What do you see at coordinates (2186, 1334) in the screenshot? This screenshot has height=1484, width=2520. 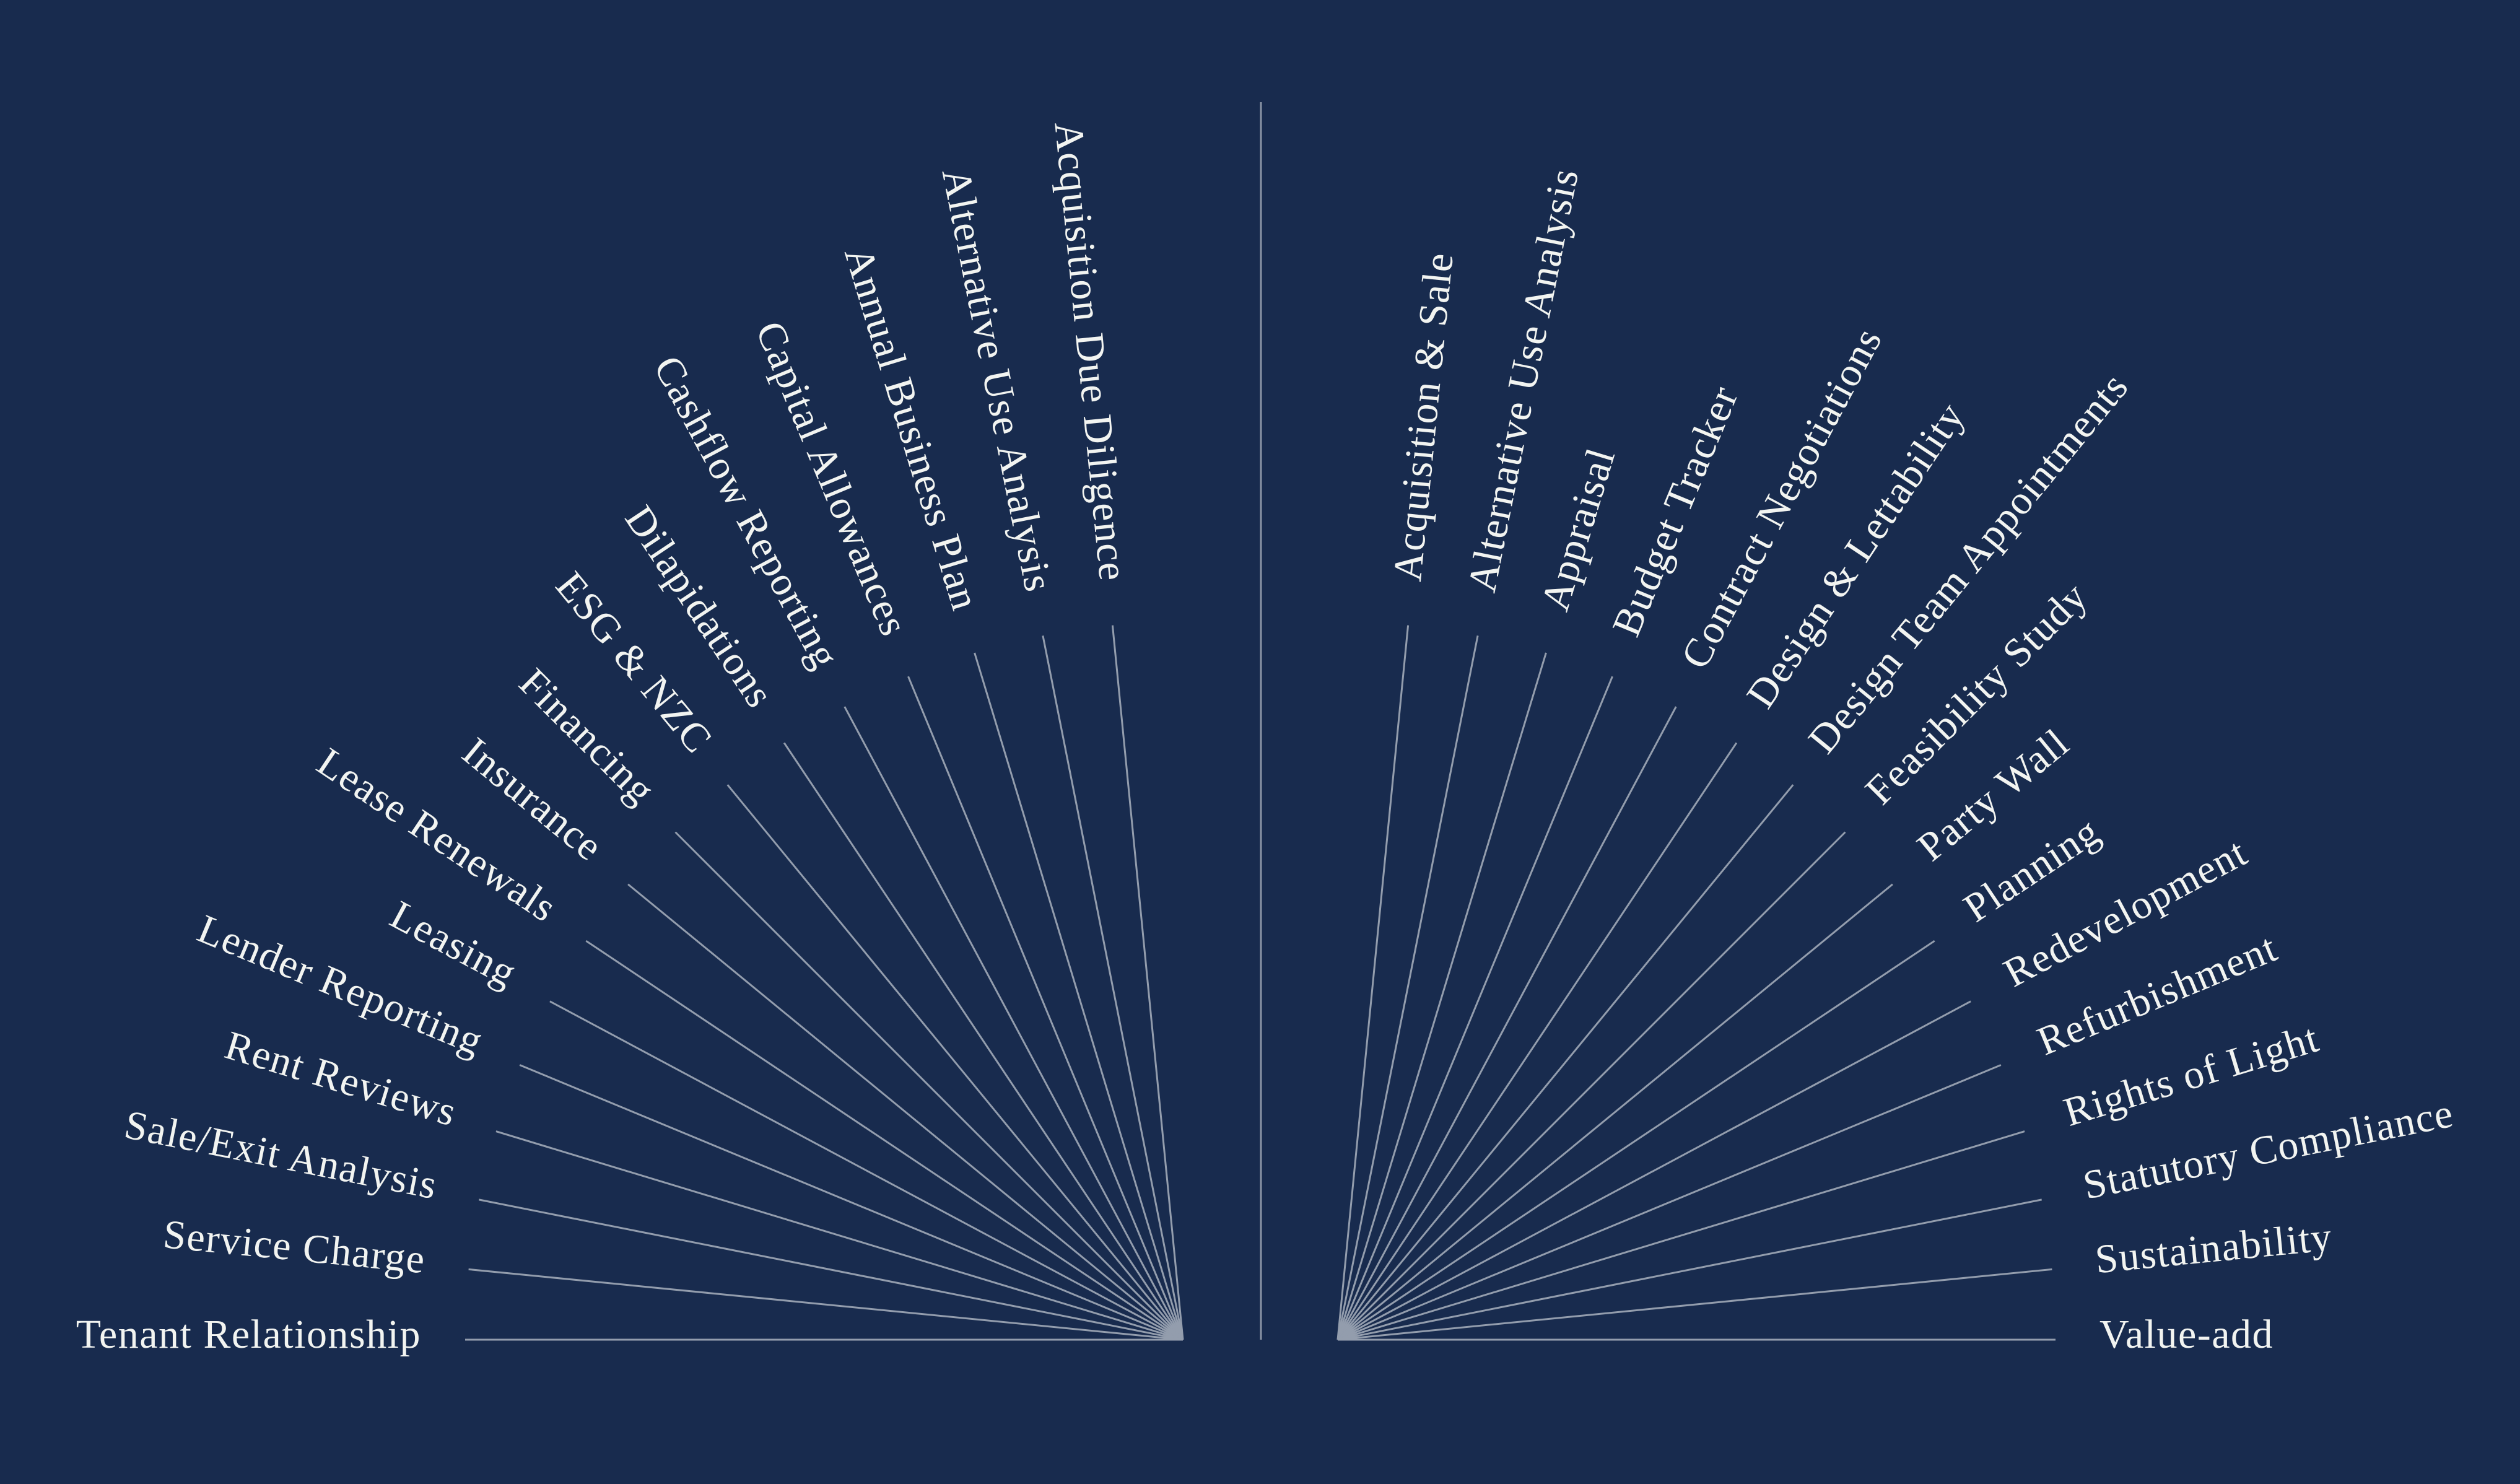 I see `fan-label: Value-add` at bounding box center [2186, 1334].